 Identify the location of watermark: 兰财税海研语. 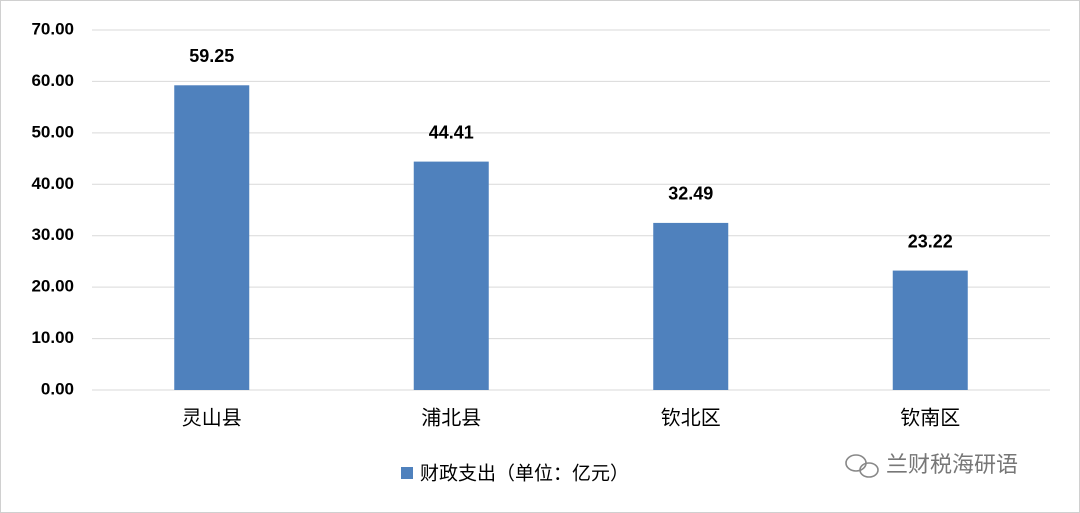
(952, 465).